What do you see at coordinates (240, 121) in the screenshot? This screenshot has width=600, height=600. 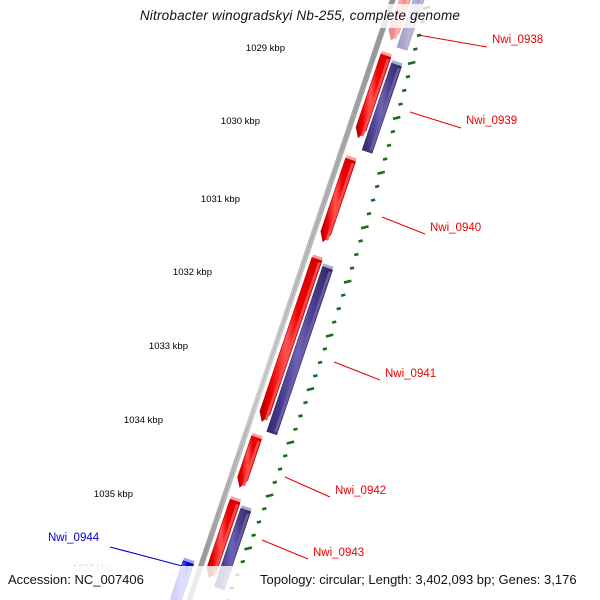 I see `scale-tick-label: 1030 kbp` at bounding box center [240, 121].